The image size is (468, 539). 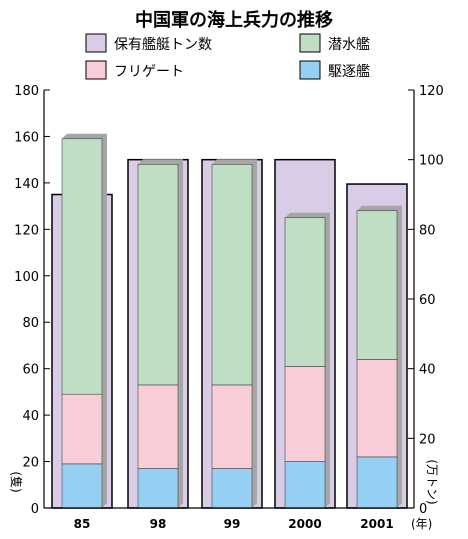 What do you see at coordinates (30, 416) in the screenshot?
I see `left-tick-label: 40` at bounding box center [30, 416].